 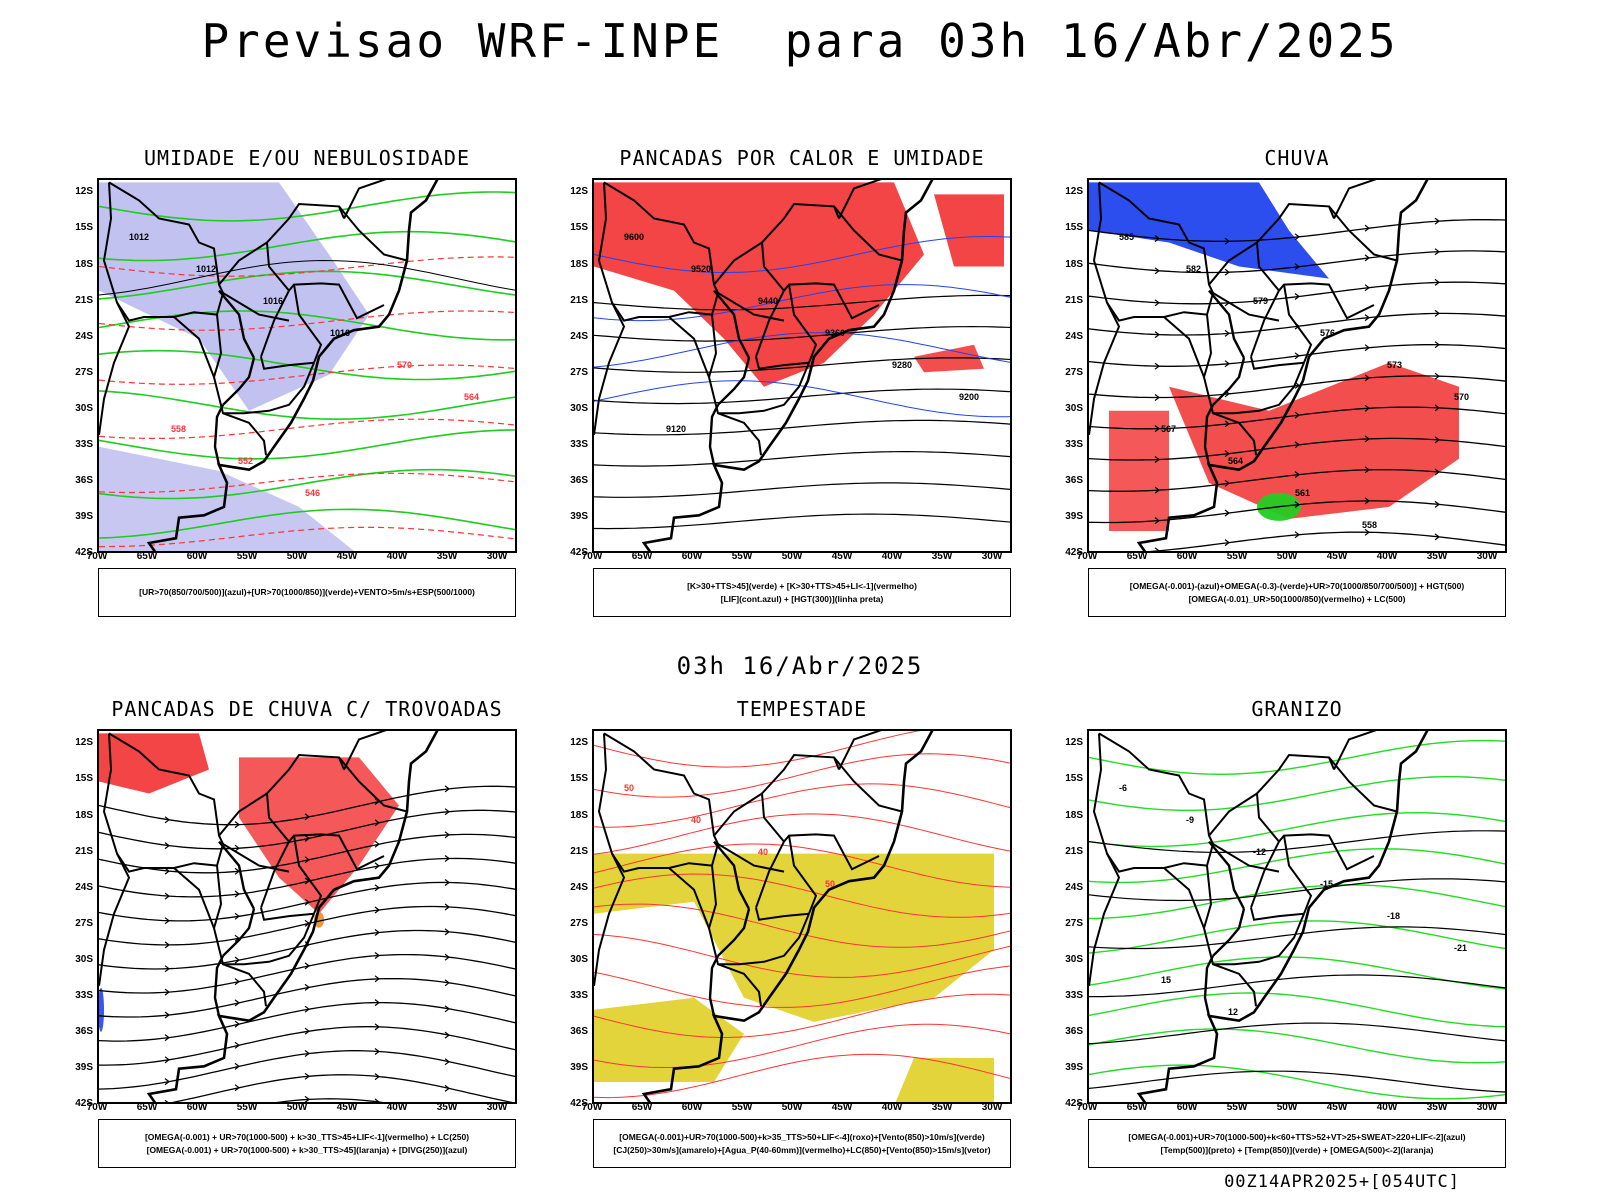 I want to click on panel-title-pancadas_trovoadas: PANCADAS DE CHUVA C/ TROVOADAS, so click(x=307, y=709).